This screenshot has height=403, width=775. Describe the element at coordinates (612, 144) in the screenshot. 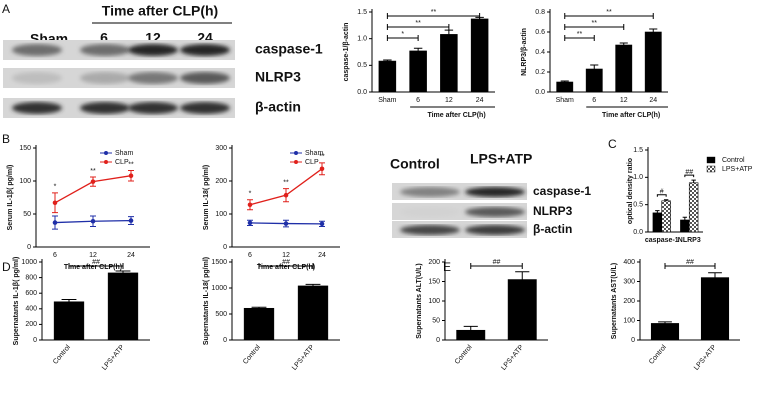

I see `panel-letter: C` at that location.